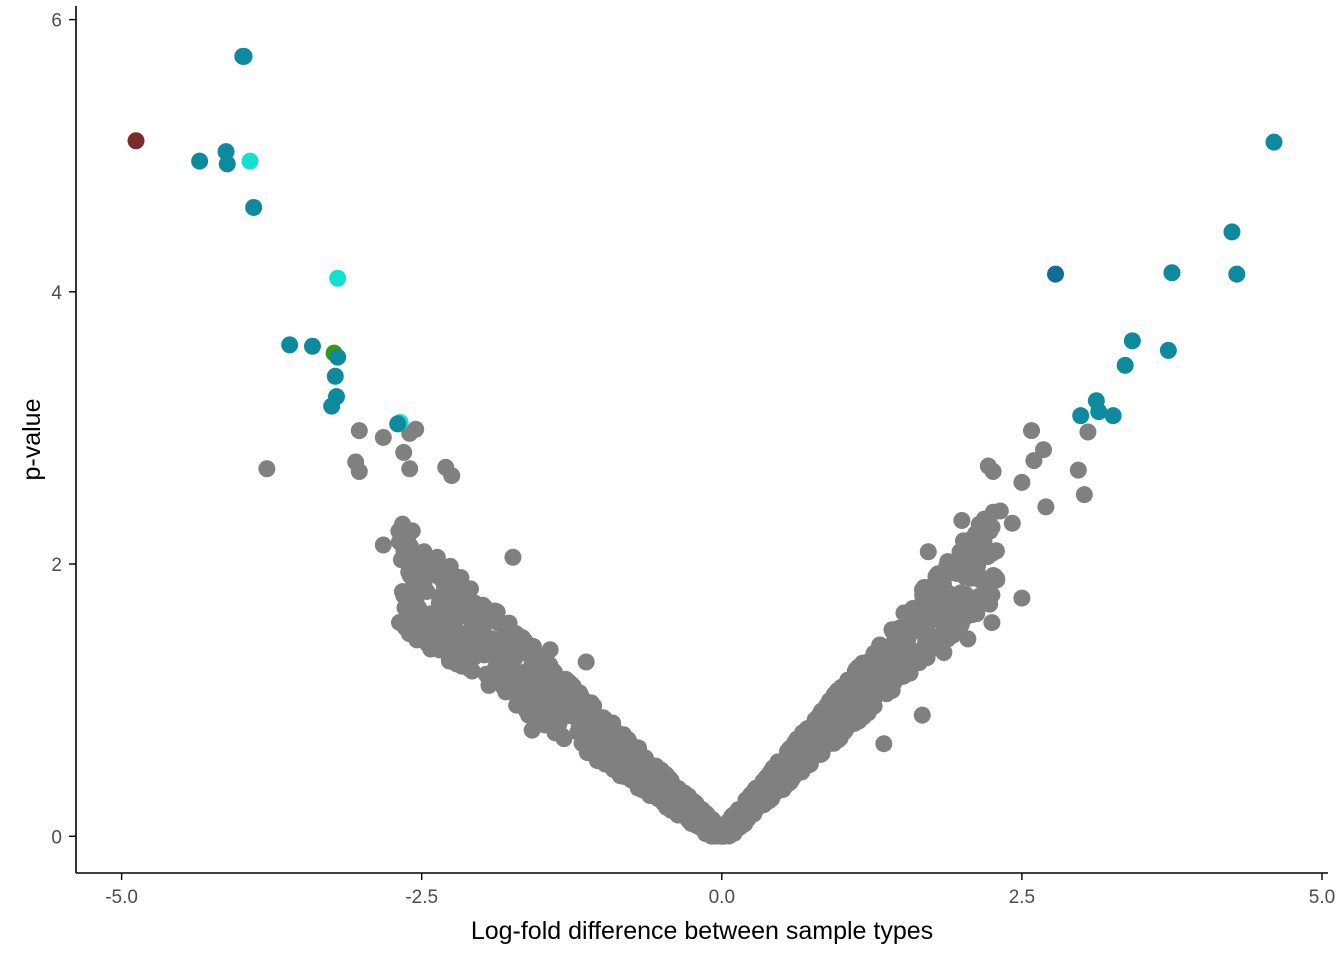 The width and height of the screenshot is (1344, 960). What do you see at coordinates (1022, 897) in the screenshot?
I see `x-tick-label: 2.5` at bounding box center [1022, 897].